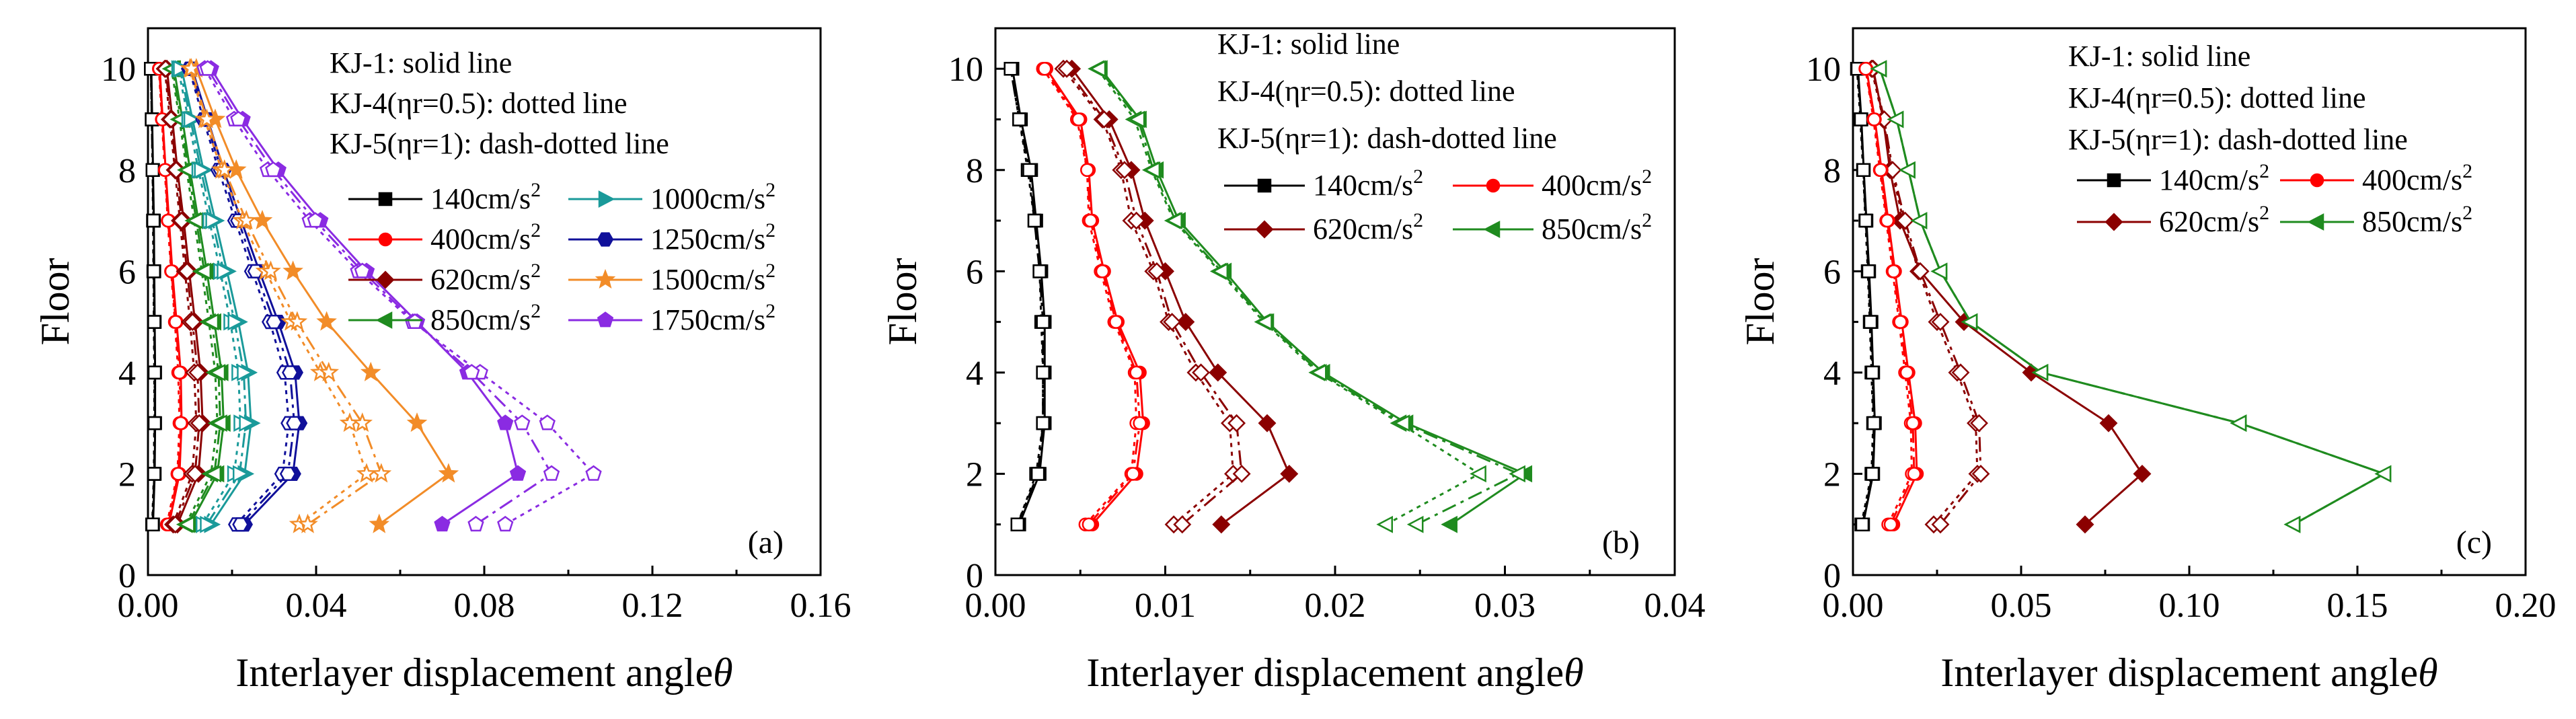 The height and width of the screenshot is (719, 2576). Describe the element at coordinates (2474, 542) in the screenshot. I see `panel-label: (c)` at that location.